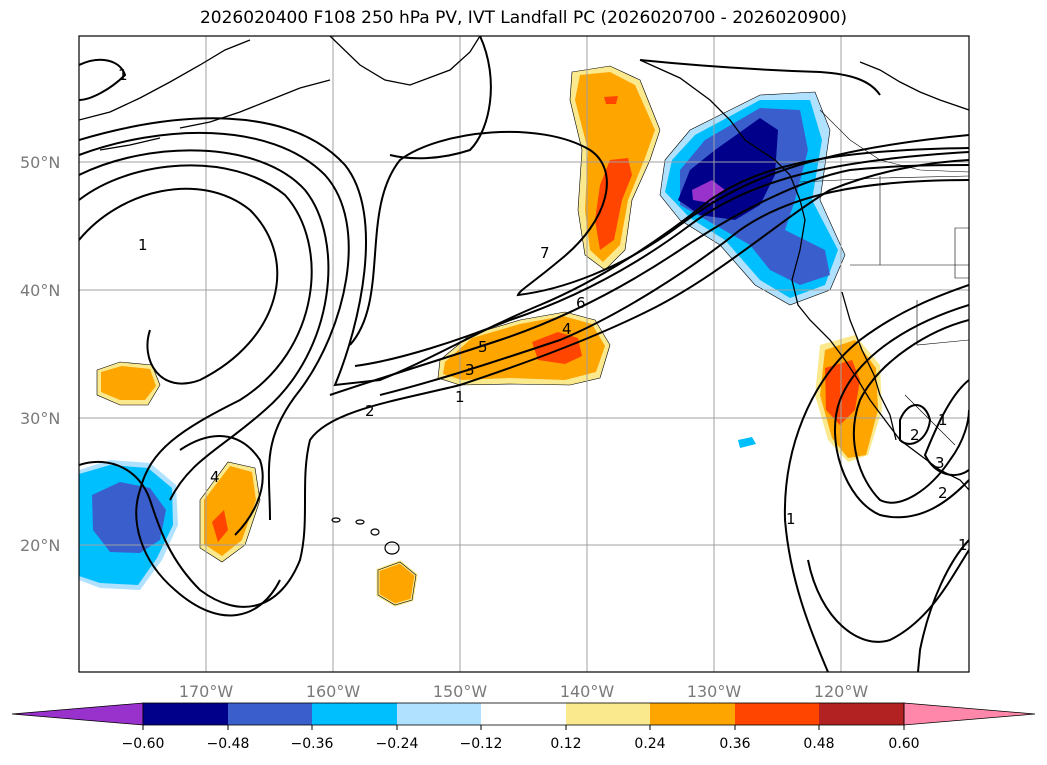  I want to click on contour-label: 5, so click(483, 347).